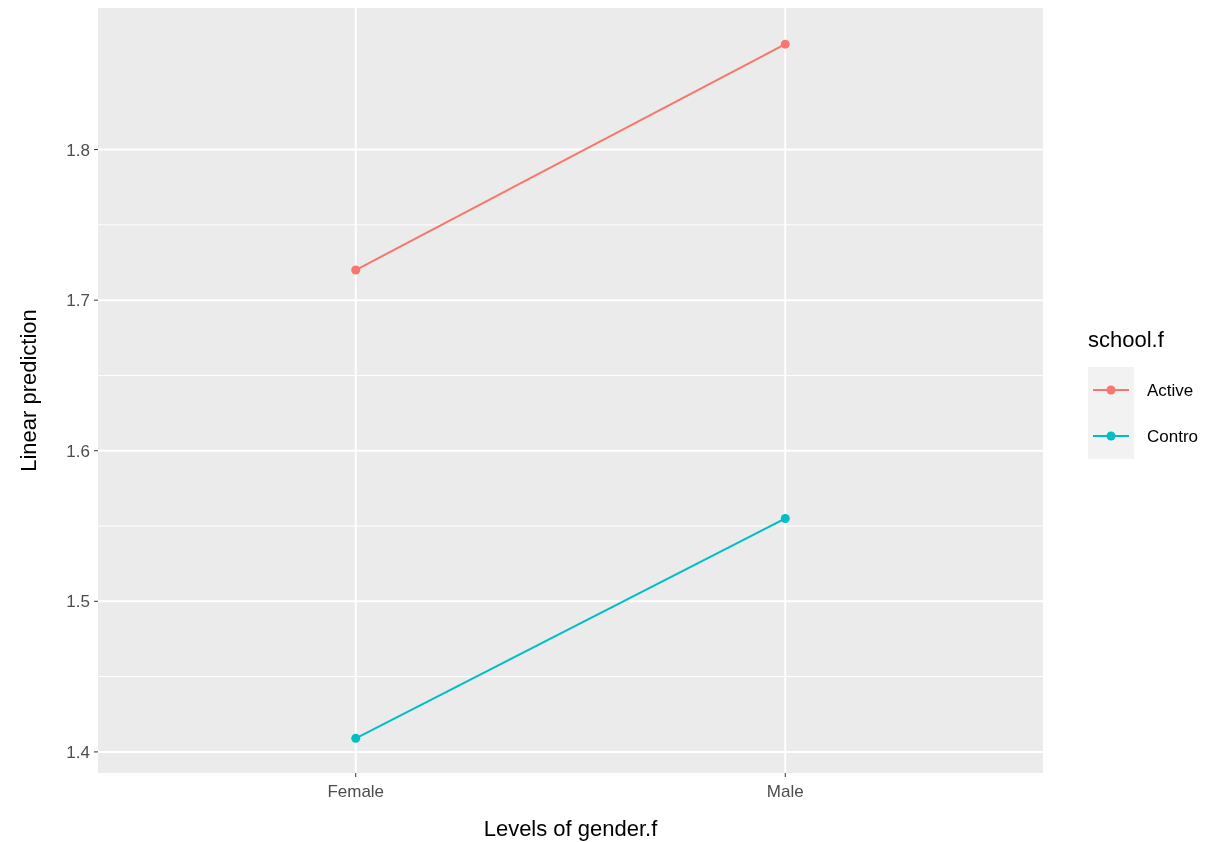 The width and height of the screenshot is (1227, 842). What do you see at coordinates (78, 301) in the screenshot?
I see `y-tick-label: 1.7` at bounding box center [78, 301].